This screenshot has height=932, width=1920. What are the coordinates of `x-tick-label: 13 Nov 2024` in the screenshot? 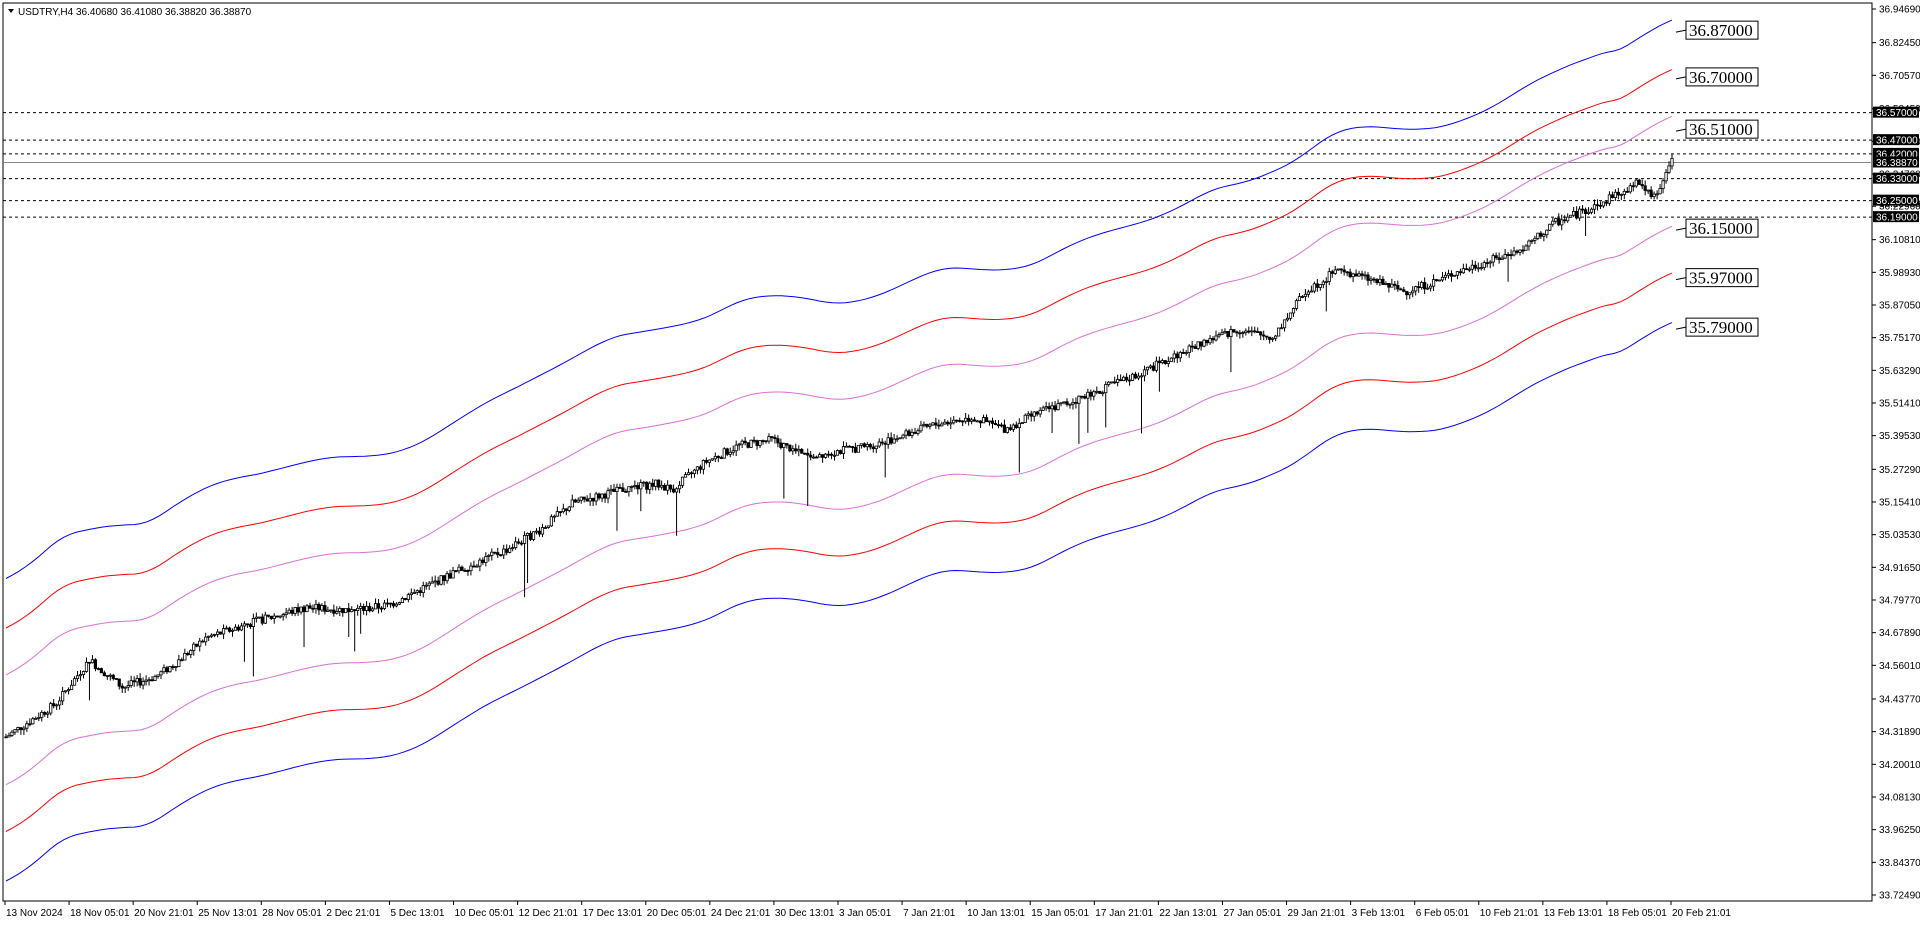 It's located at (34, 913).